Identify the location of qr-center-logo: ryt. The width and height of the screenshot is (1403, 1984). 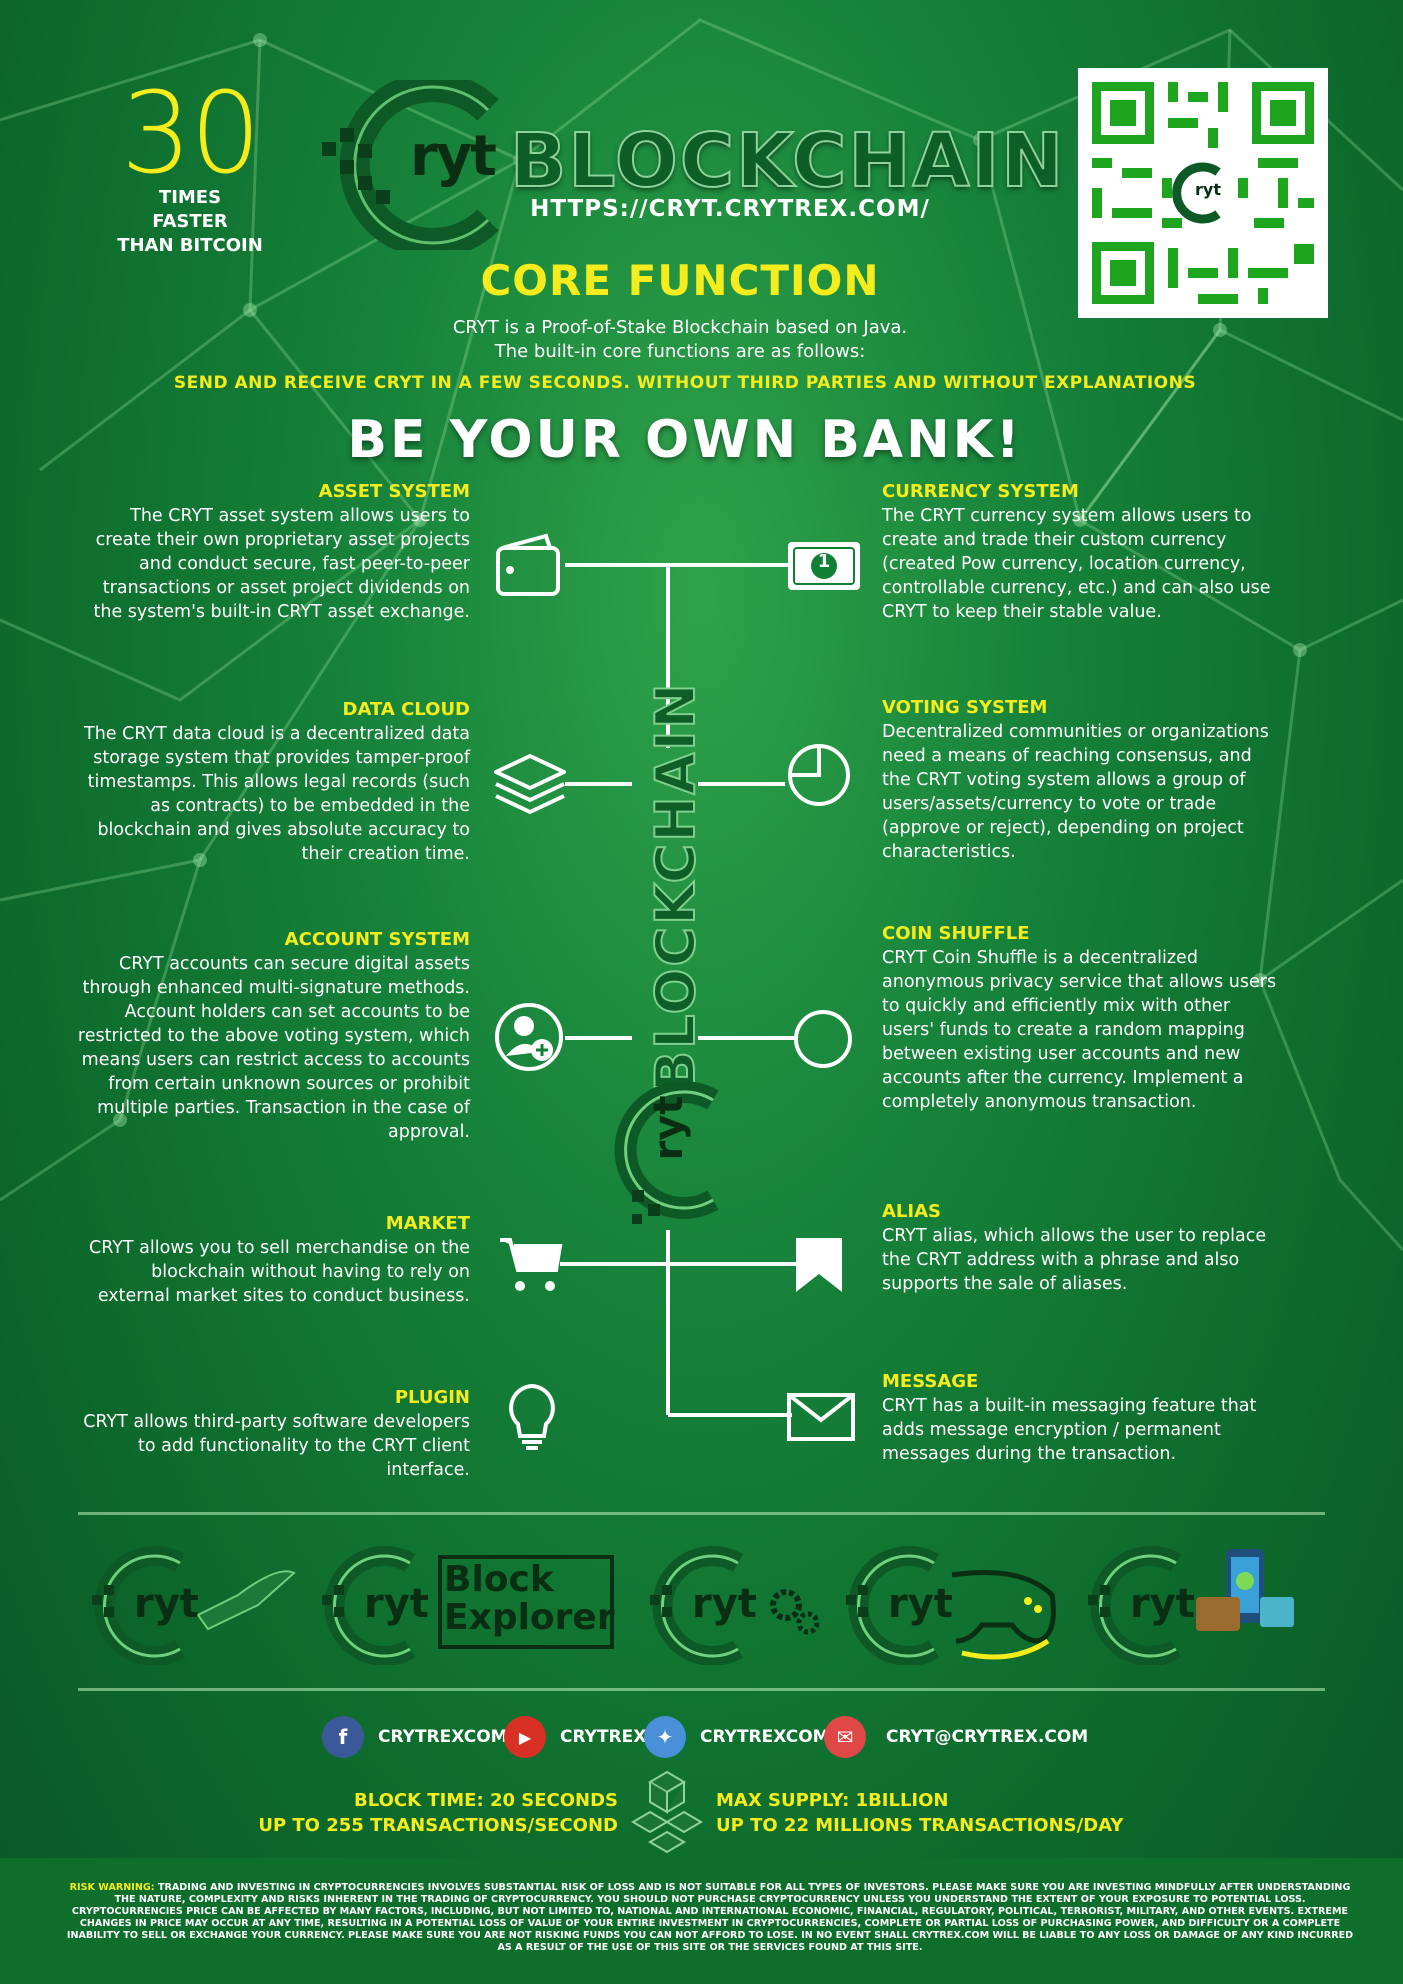
(1208, 189).